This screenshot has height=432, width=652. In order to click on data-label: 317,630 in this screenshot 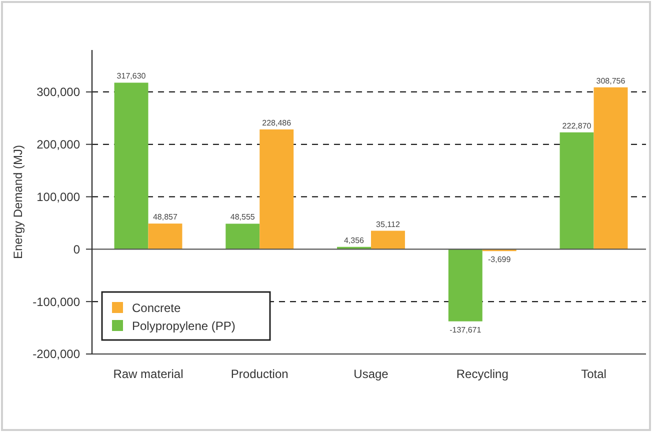, I will do `click(131, 76)`.